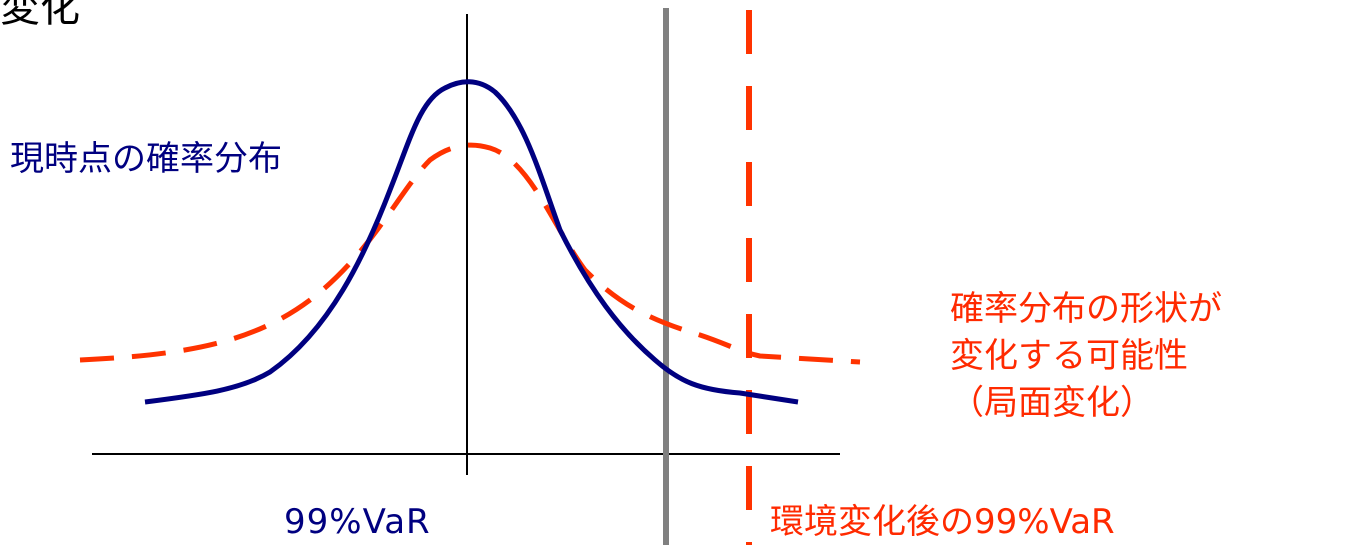 This screenshot has height=545, width=1346. I want to click on note-line-1: 確率分布の形状が, so click(1086, 309).